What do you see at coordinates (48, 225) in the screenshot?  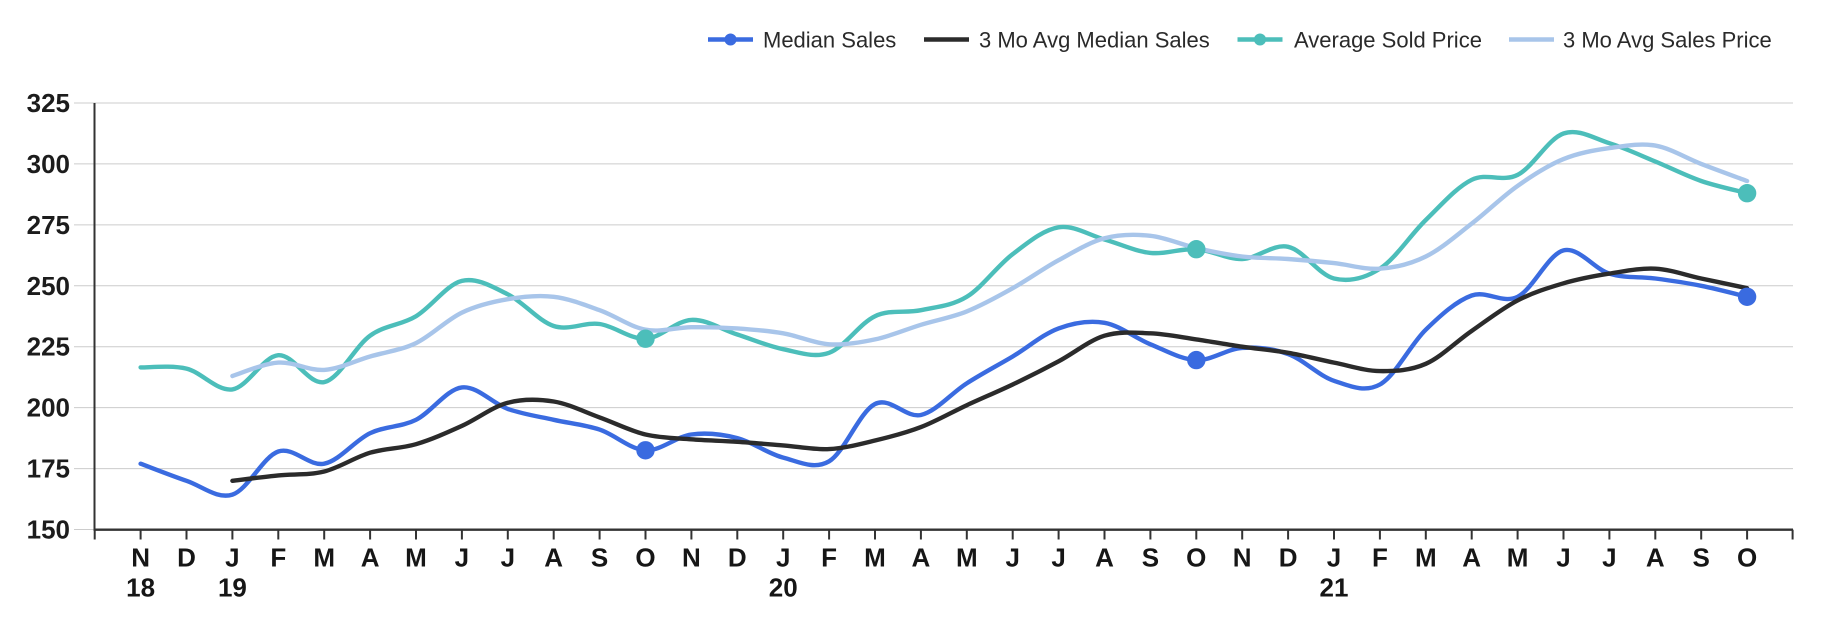 I see `svg-text: 275` at bounding box center [48, 225].